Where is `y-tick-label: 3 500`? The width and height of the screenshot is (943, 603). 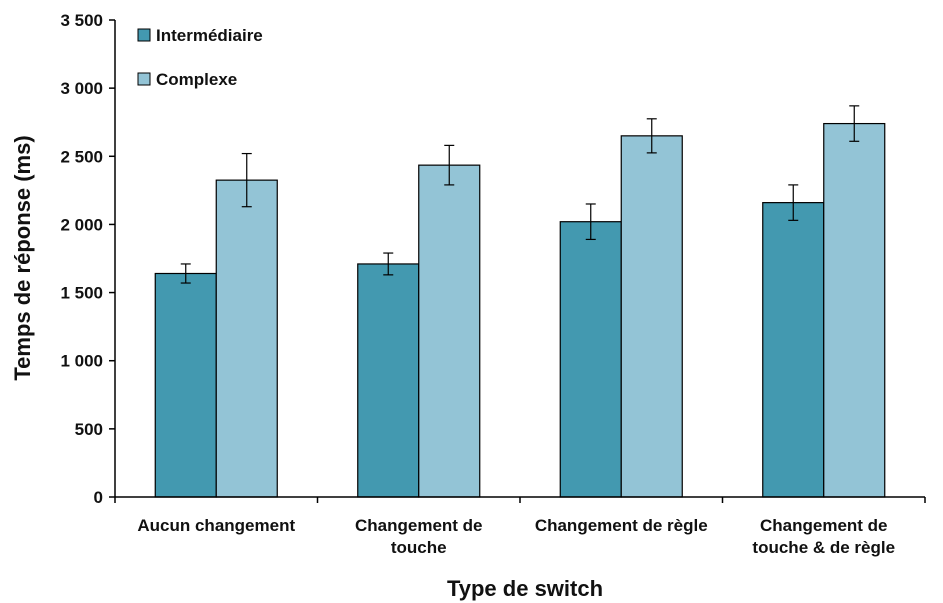 y-tick-label: 3 500 is located at coordinates (81, 20).